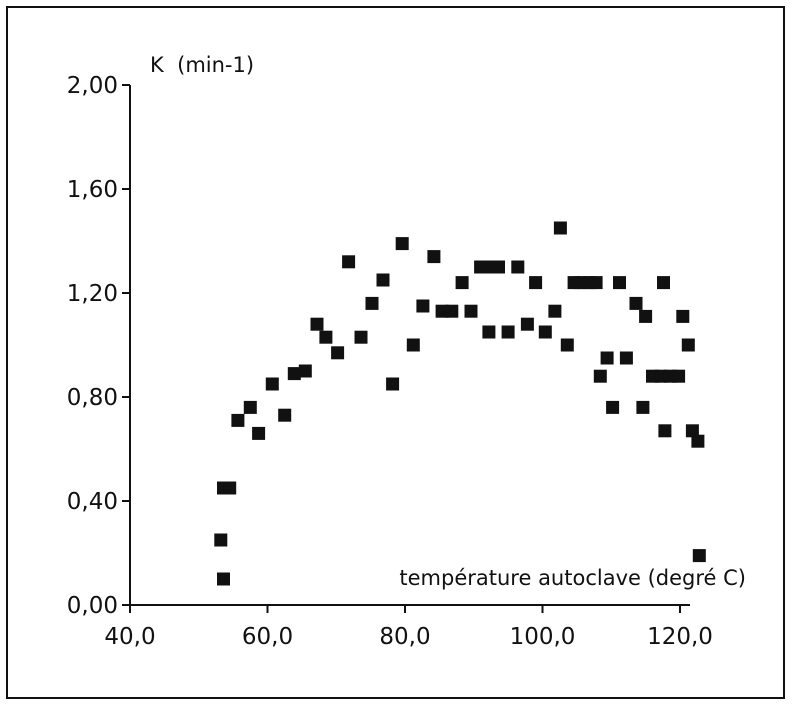  What do you see at coordinates (543, 637) in the screenshot?
I see `x-tick-label: 100,0` at bounding box center [543, 637].